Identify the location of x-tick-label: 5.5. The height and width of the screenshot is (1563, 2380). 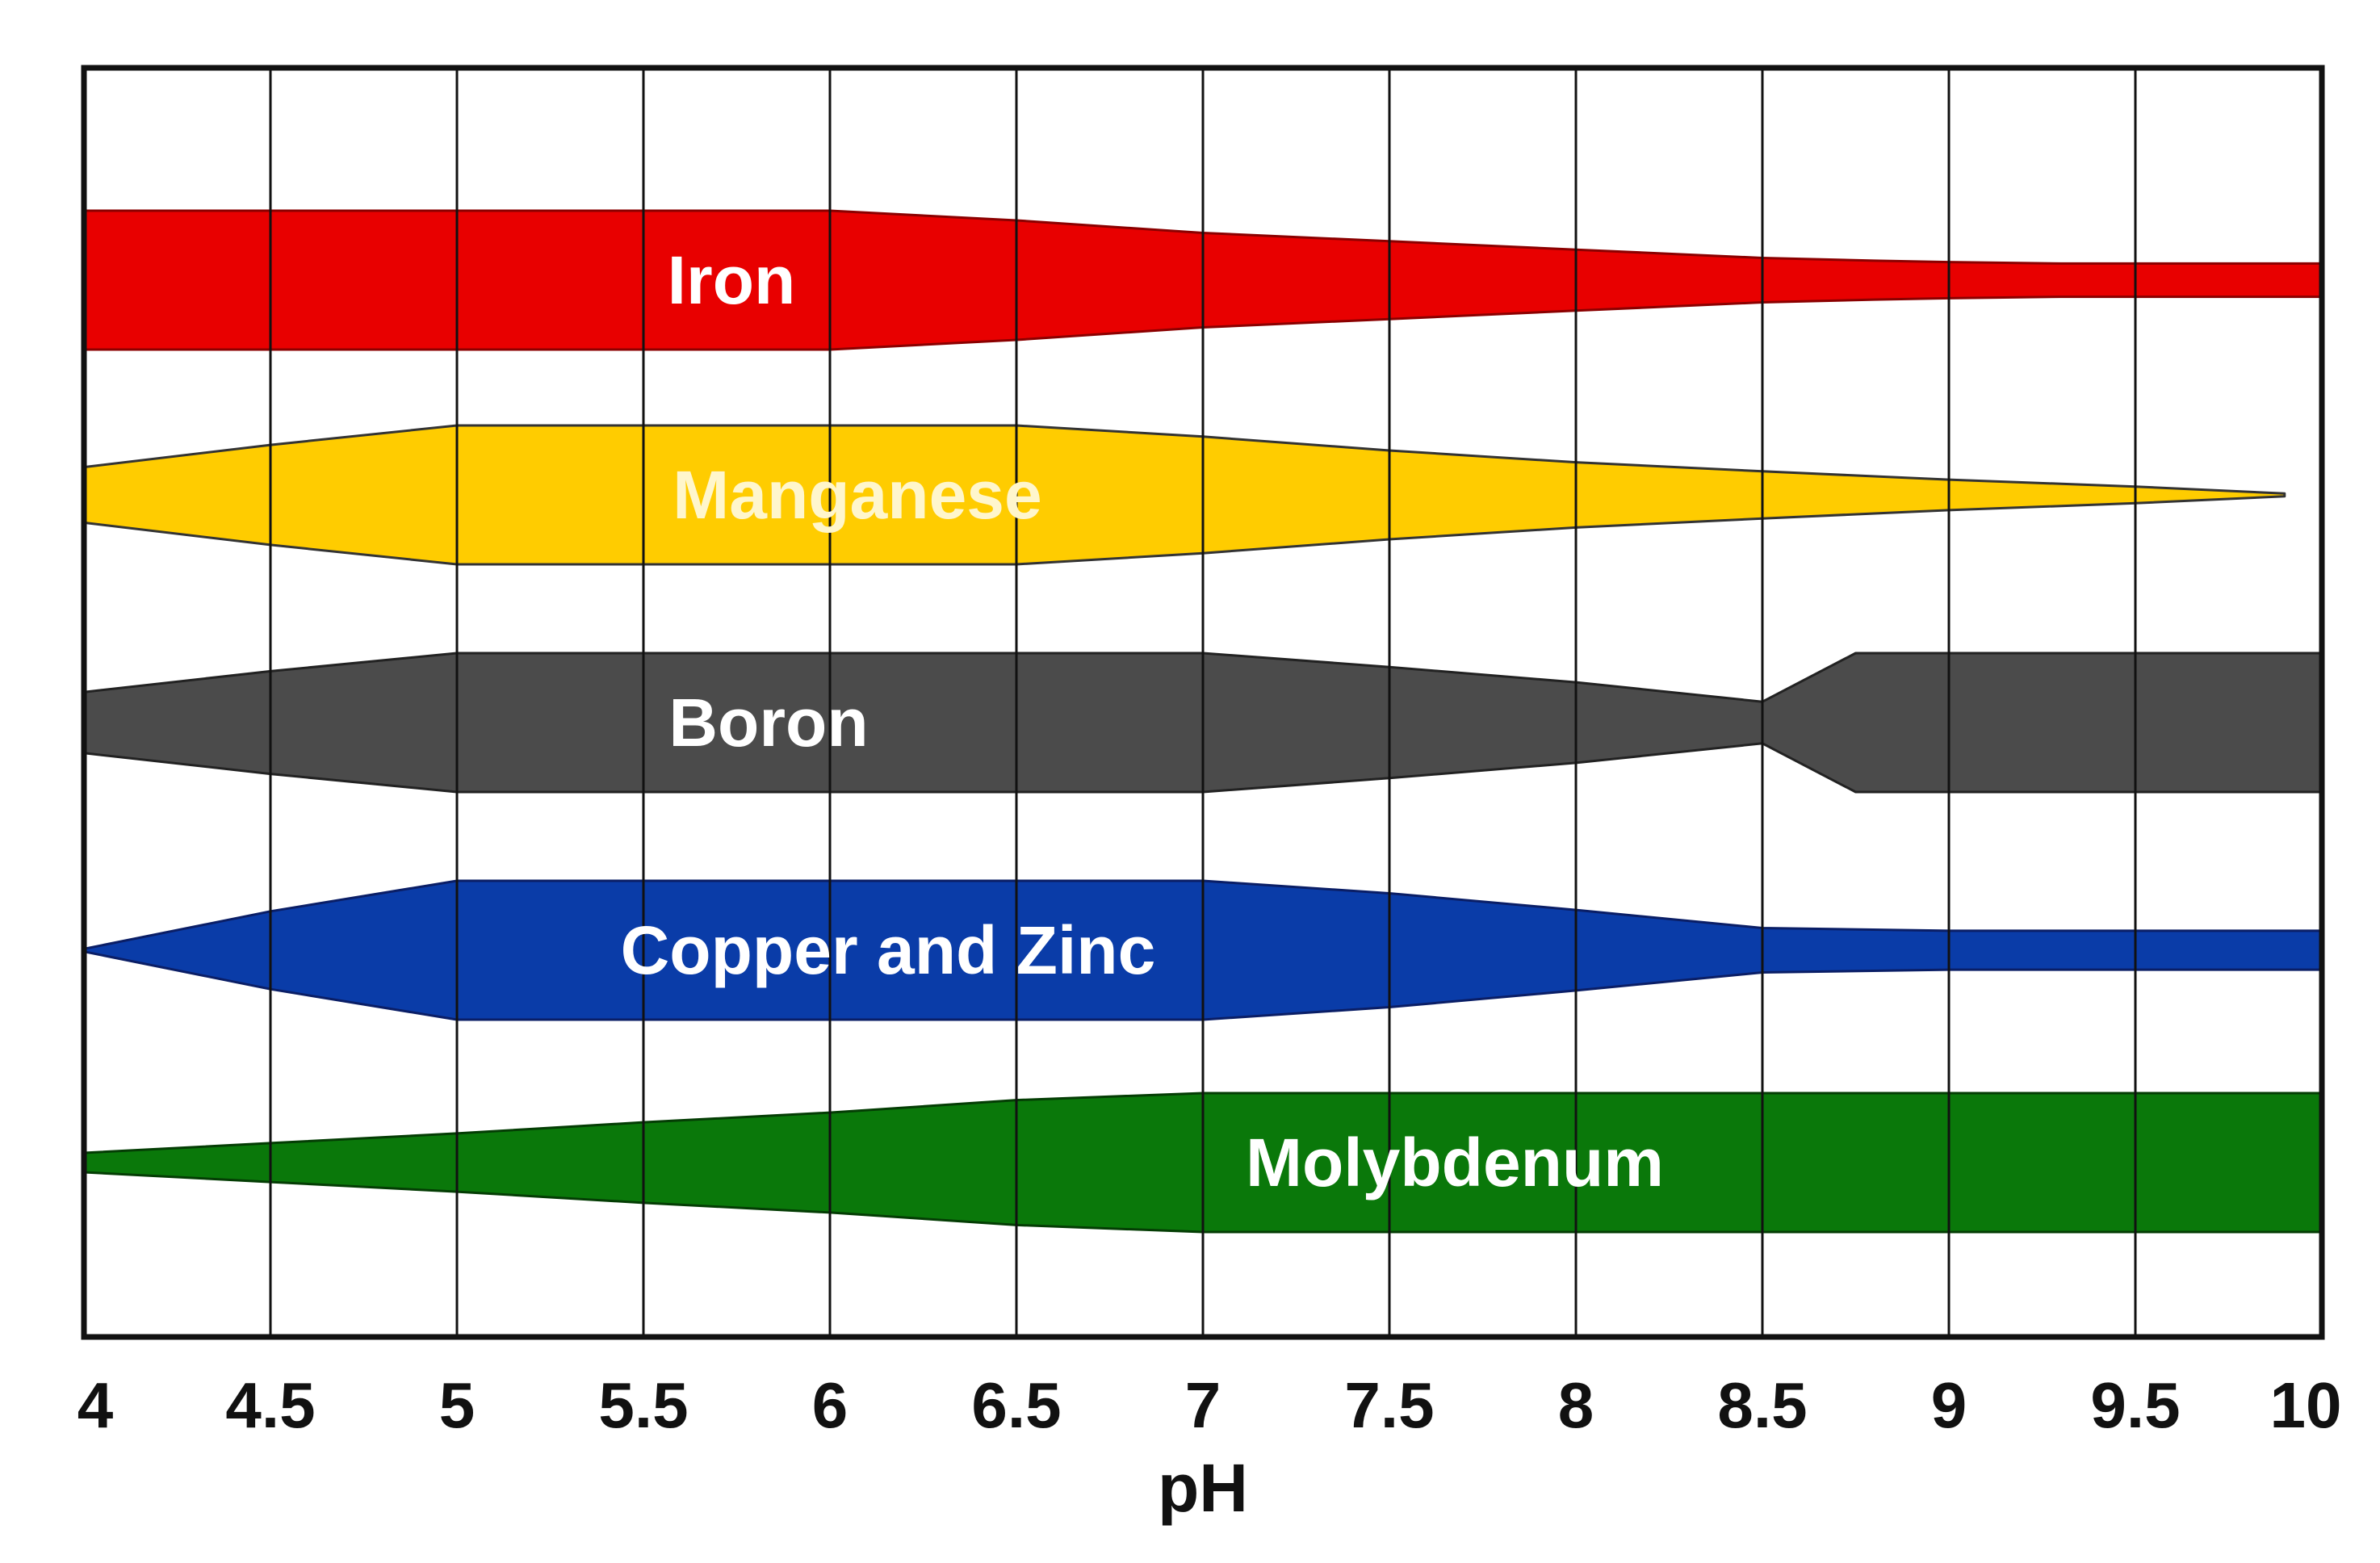
(643, 1405).